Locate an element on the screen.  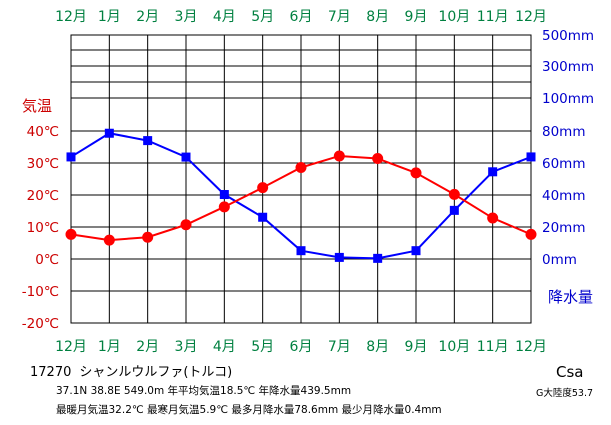
bottom-month-label: 7月 is located at coordinates (339, 347).